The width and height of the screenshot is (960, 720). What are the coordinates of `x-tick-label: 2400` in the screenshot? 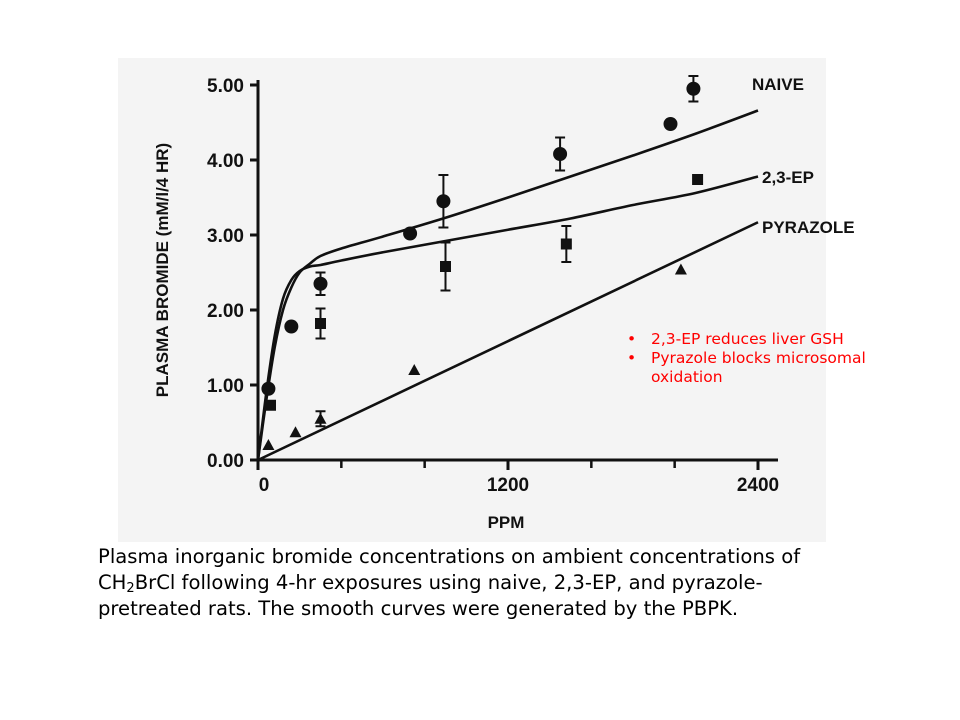 It's located at (758, 485).